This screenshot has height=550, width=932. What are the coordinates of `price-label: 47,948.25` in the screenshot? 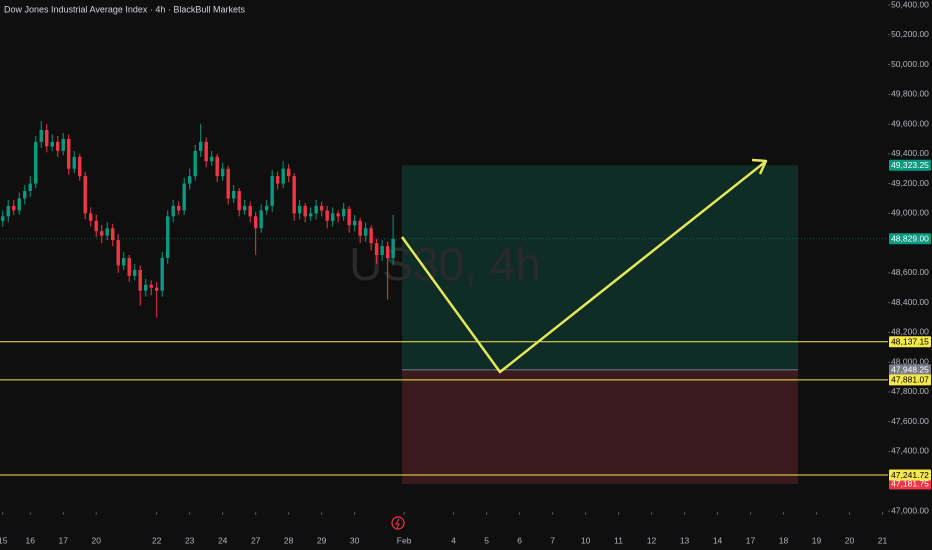 It's located at (910, 370).